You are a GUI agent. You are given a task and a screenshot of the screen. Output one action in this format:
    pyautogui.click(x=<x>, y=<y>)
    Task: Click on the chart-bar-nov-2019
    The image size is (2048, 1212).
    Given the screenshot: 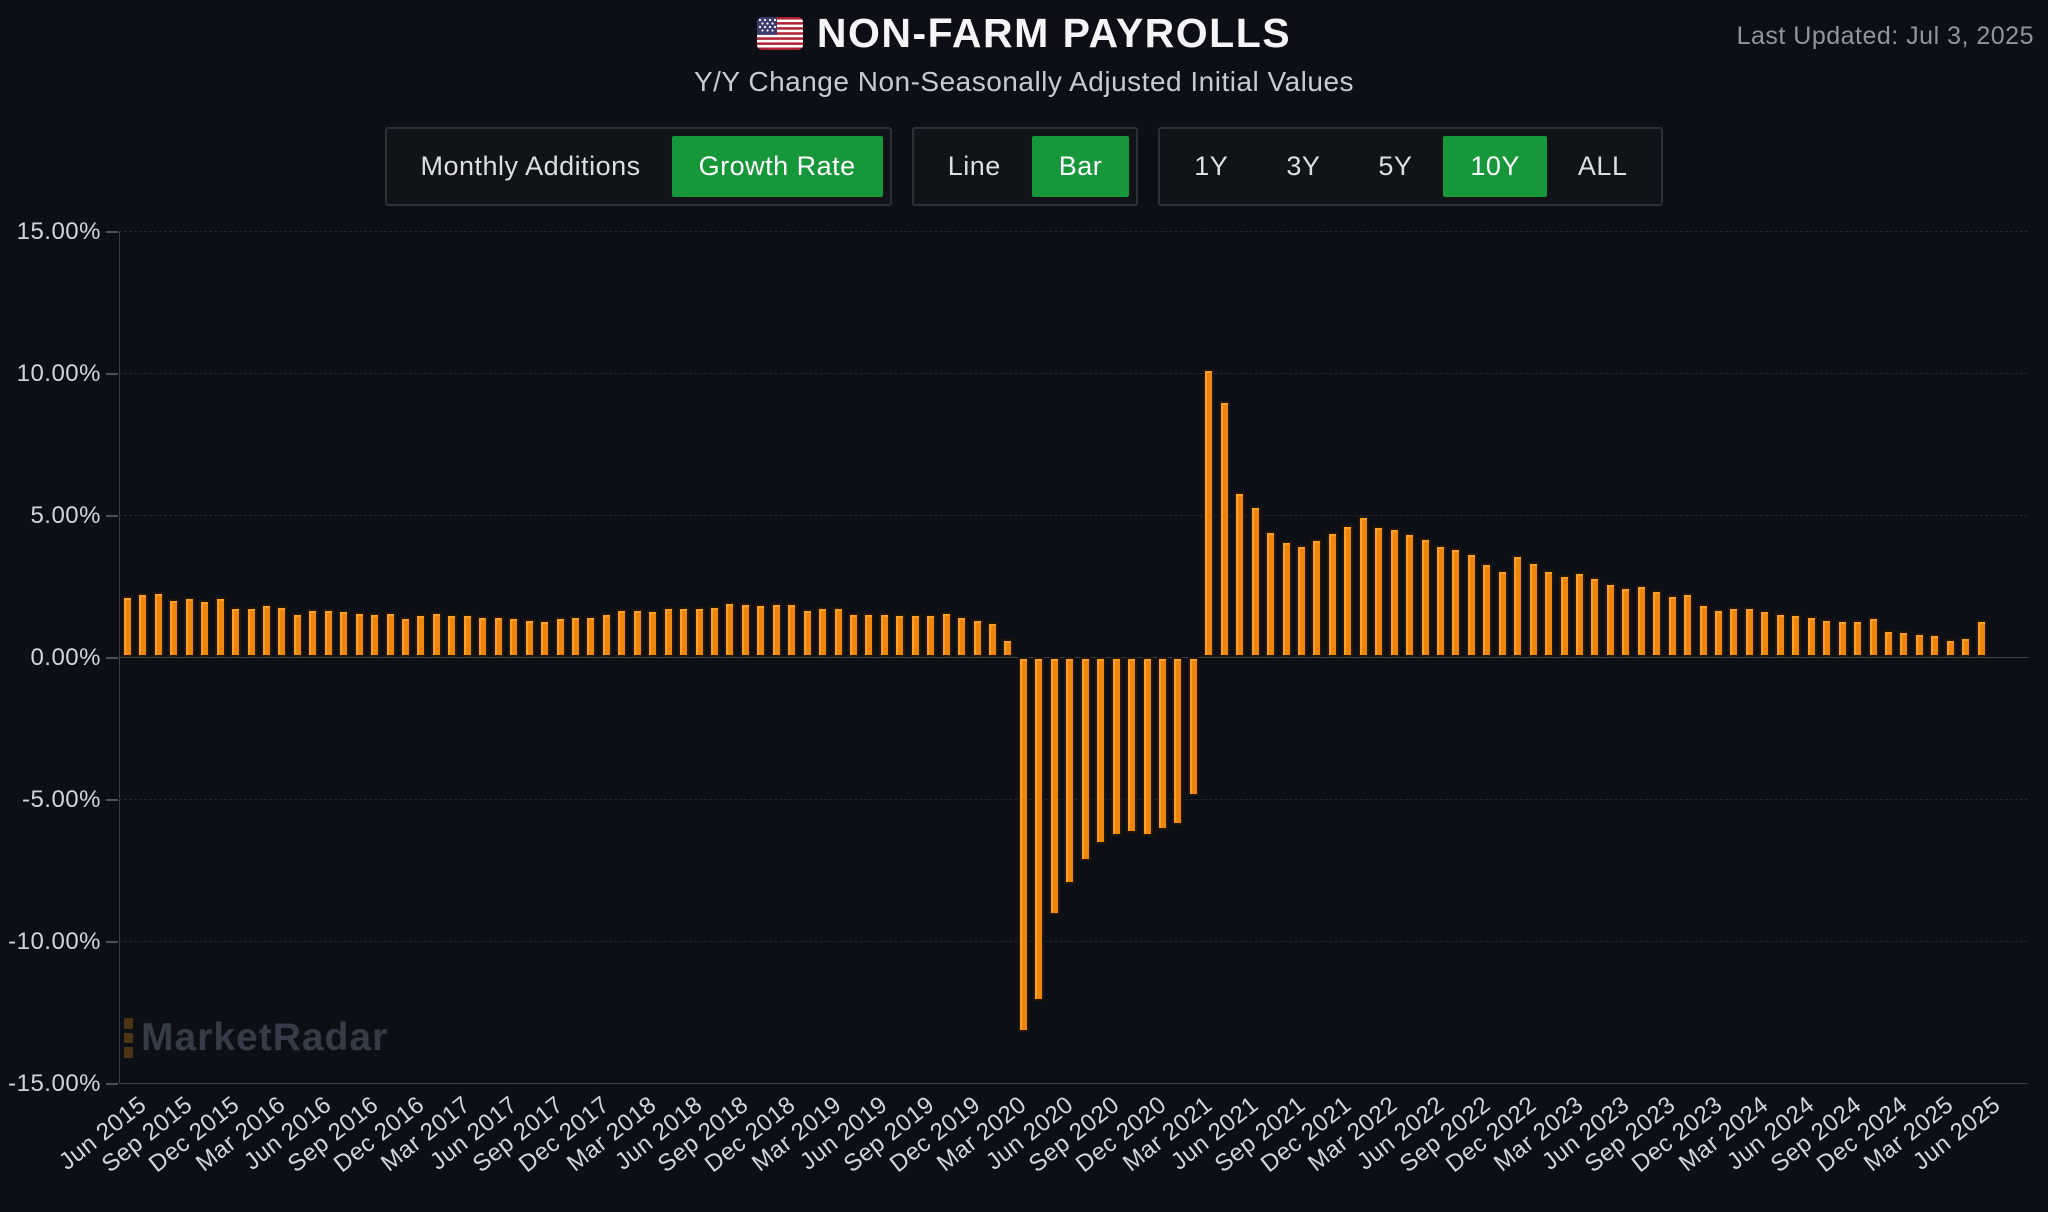 What is the action you would take?
    pyautogui.click(x=946, y=634)
    